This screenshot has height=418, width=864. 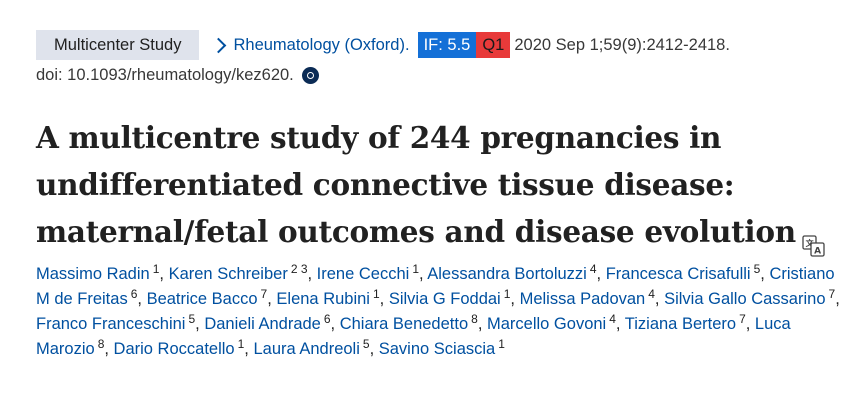 I want to click on quartile-badge: Q1, so click(x=493, y=45).